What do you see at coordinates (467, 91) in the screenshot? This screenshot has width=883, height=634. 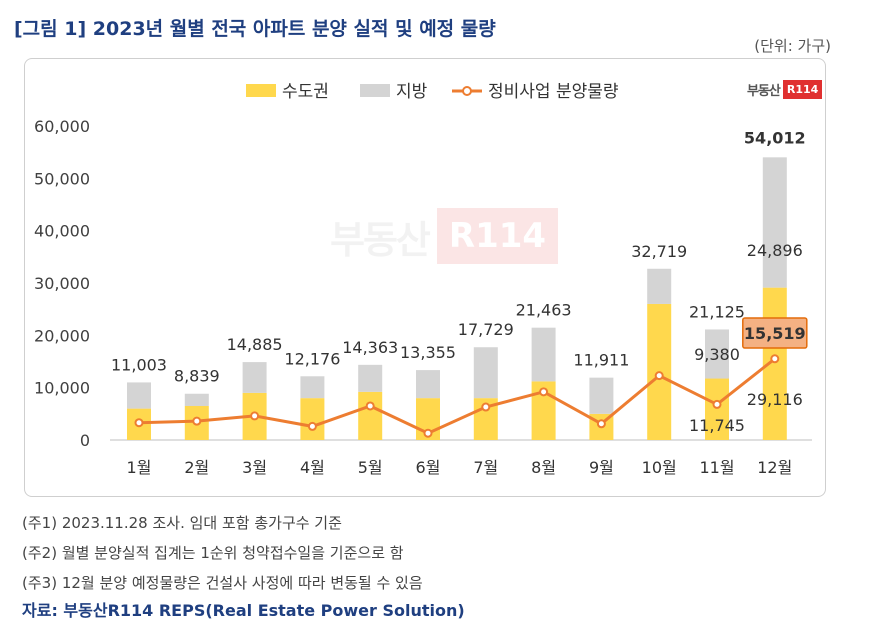 I see `legend-marker` at bounding box center [467, 91].